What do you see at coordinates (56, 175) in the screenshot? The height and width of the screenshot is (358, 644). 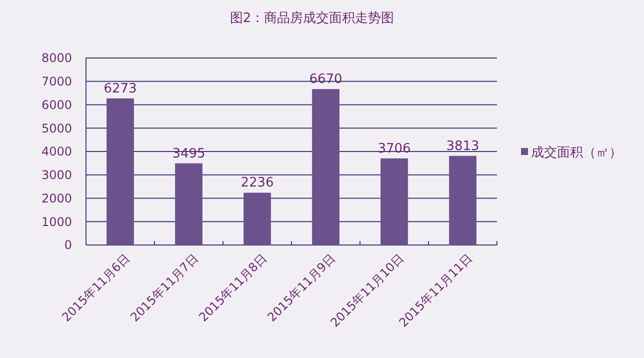 I see `y-tick-label: 3000` at bounding box center [56, 175].